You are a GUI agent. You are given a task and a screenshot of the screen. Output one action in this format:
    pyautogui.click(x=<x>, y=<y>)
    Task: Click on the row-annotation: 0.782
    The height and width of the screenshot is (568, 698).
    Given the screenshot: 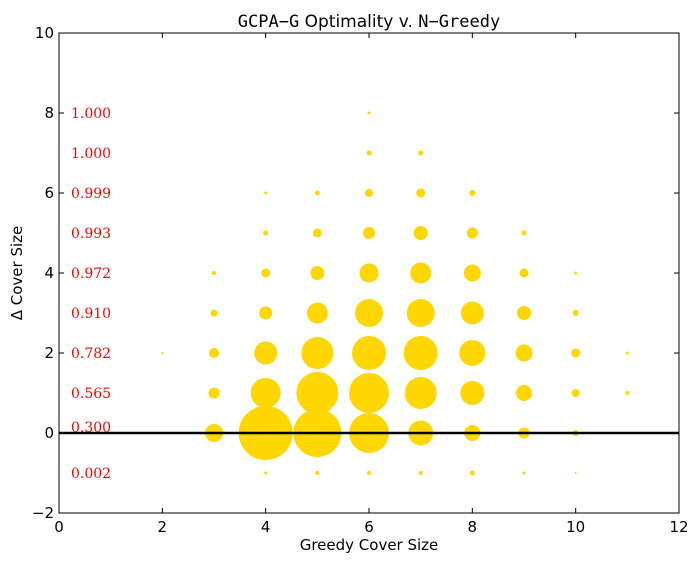 What is the action you would take?
    pyautogui.click(x=91, y=354)
    